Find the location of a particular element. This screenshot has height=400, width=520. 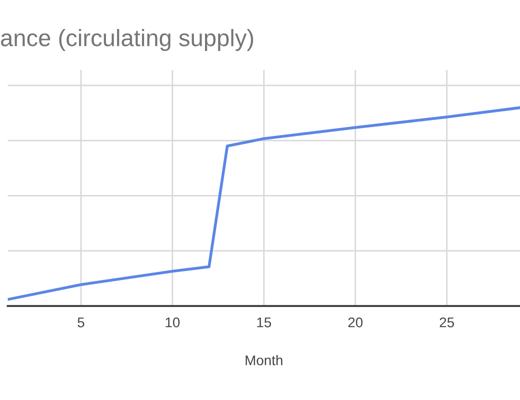

x-axis-title: Month is located at coordinates (264, 360).